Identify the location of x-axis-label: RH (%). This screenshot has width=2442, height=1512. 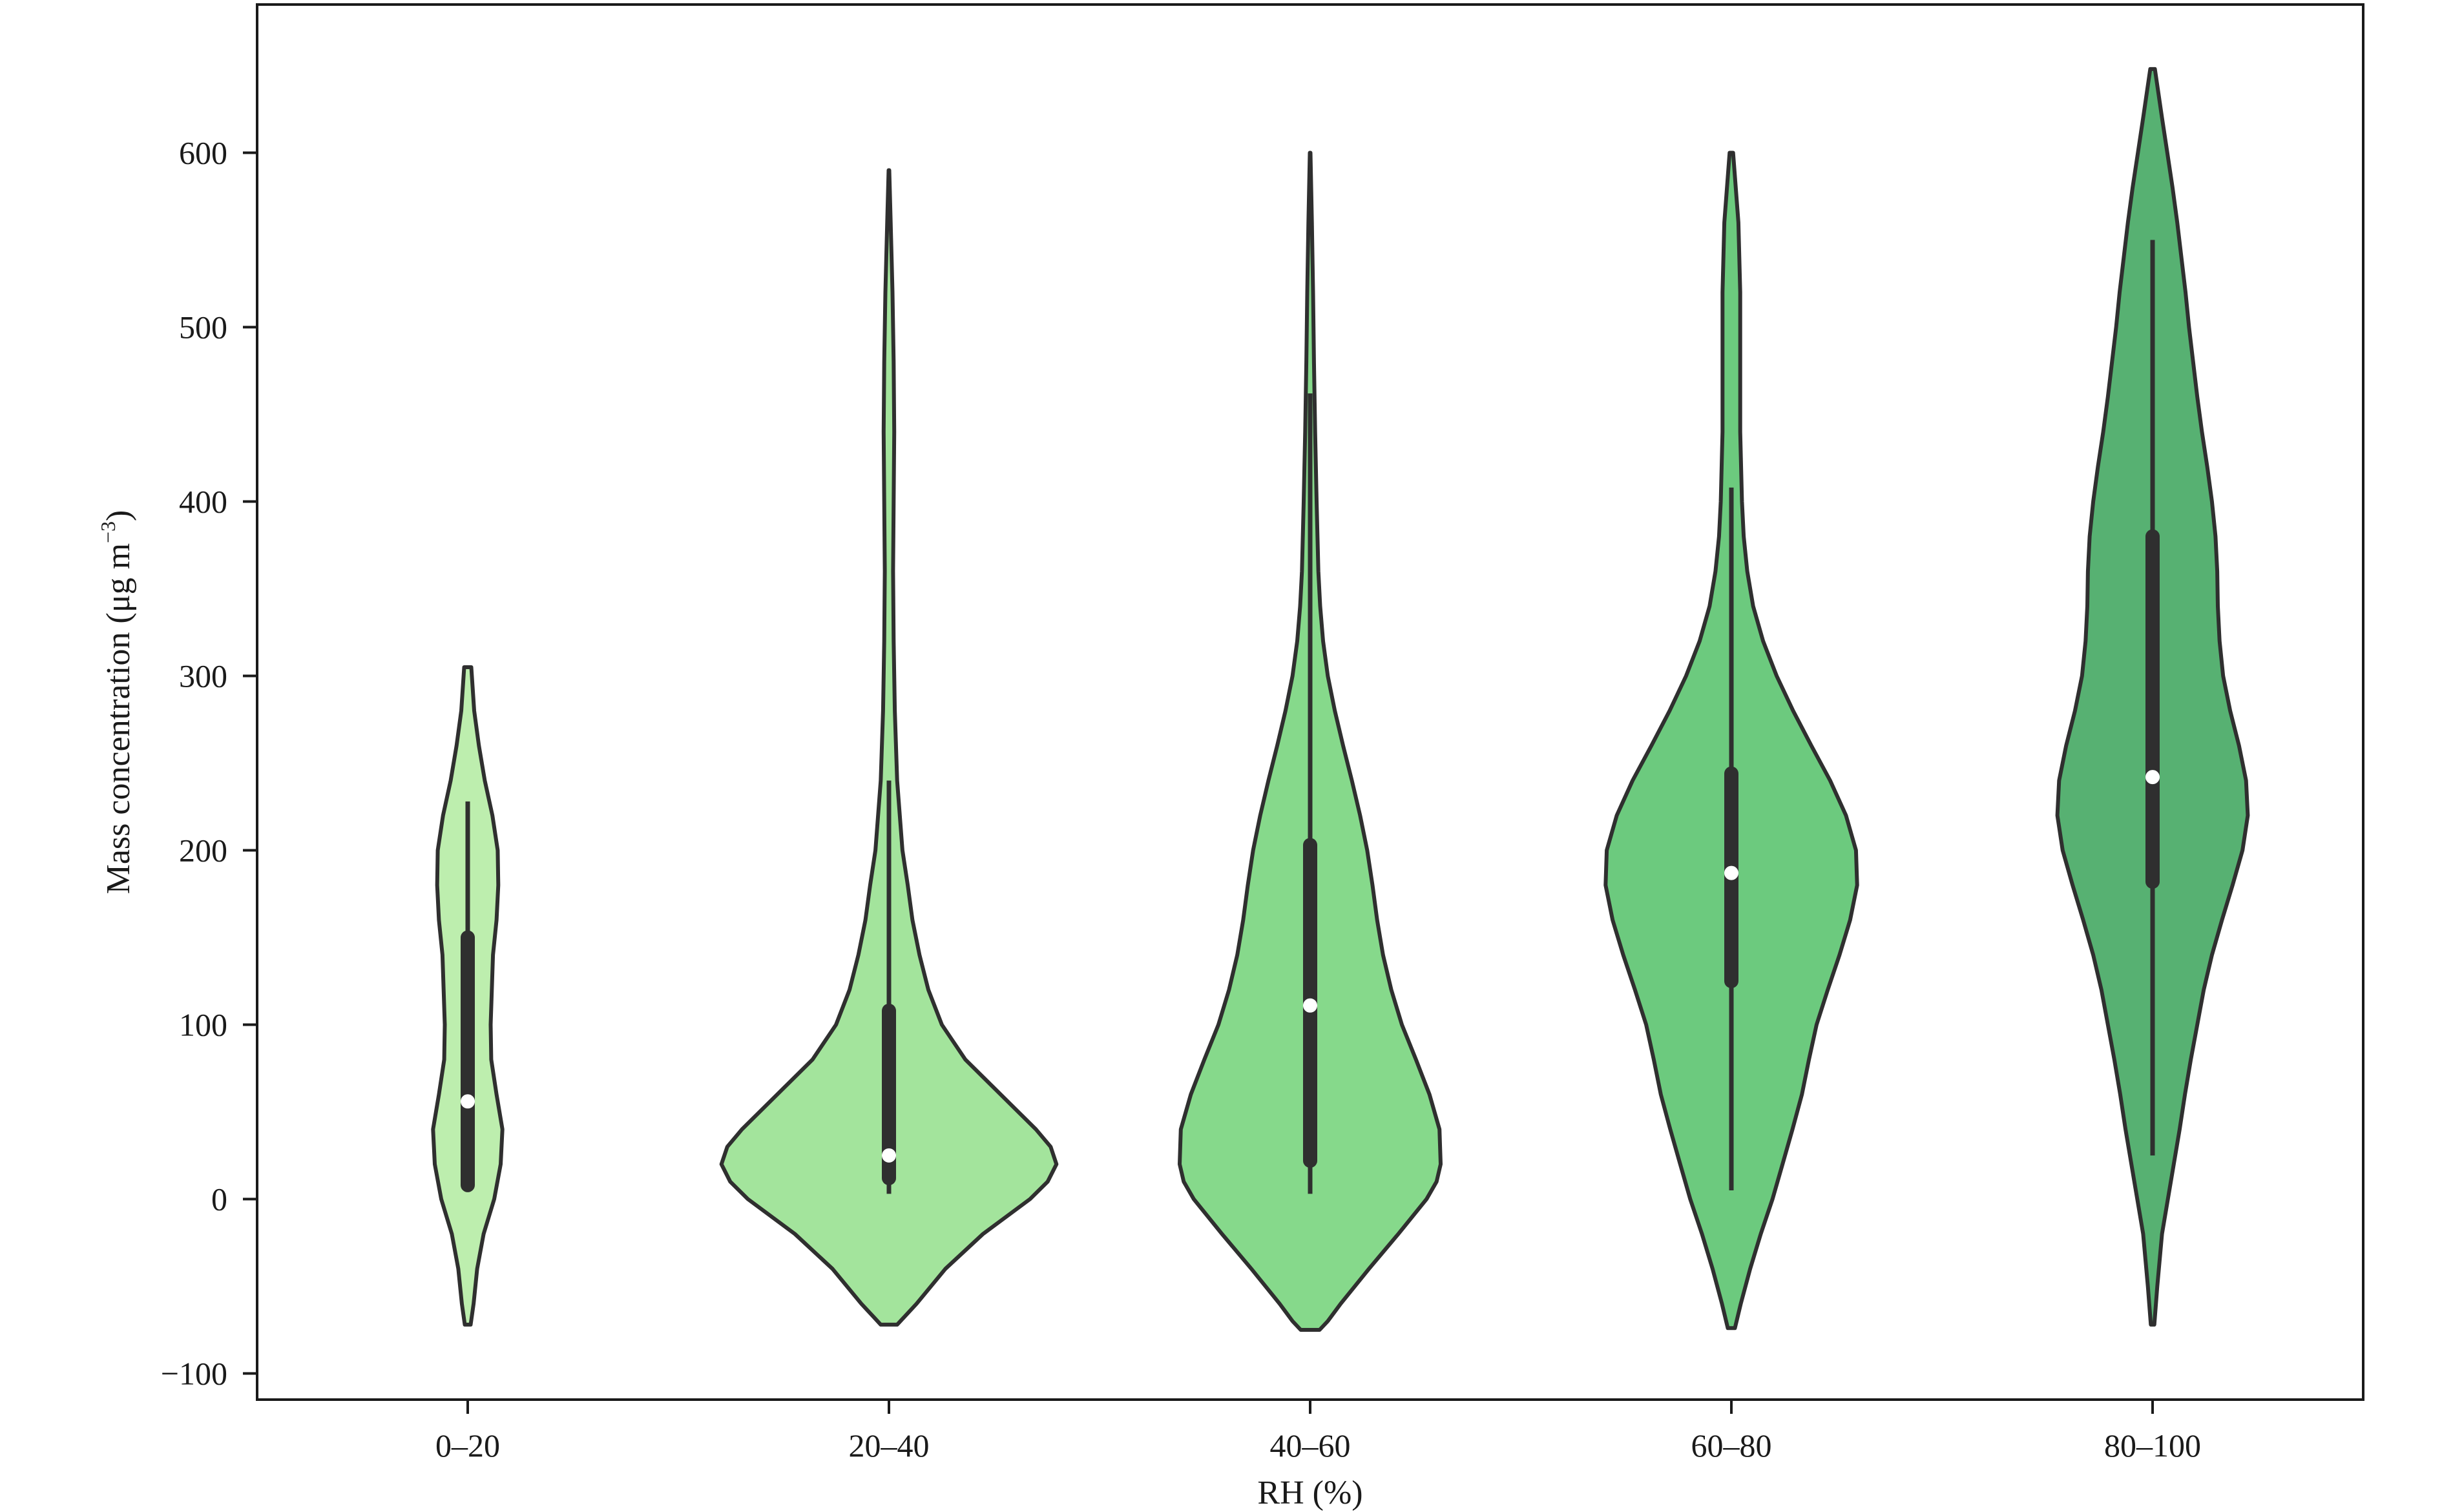
(1309, 1493).